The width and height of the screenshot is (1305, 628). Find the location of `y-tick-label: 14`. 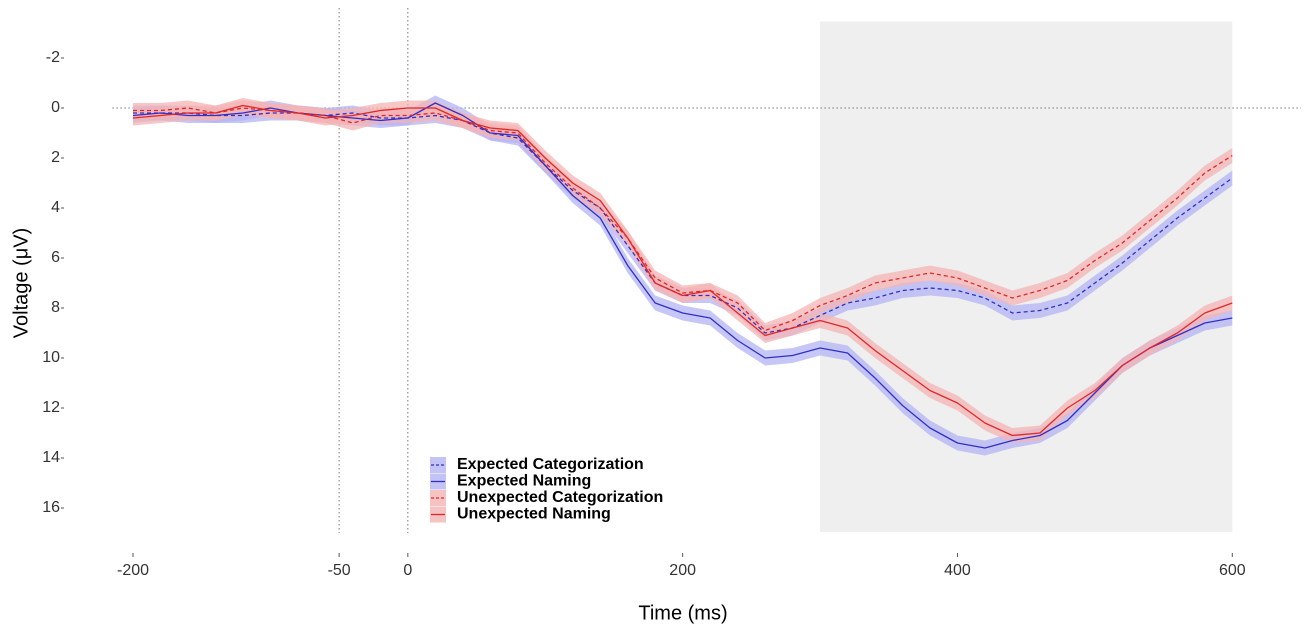

y-tick-label: 14 is located at coordinates (51, 457).